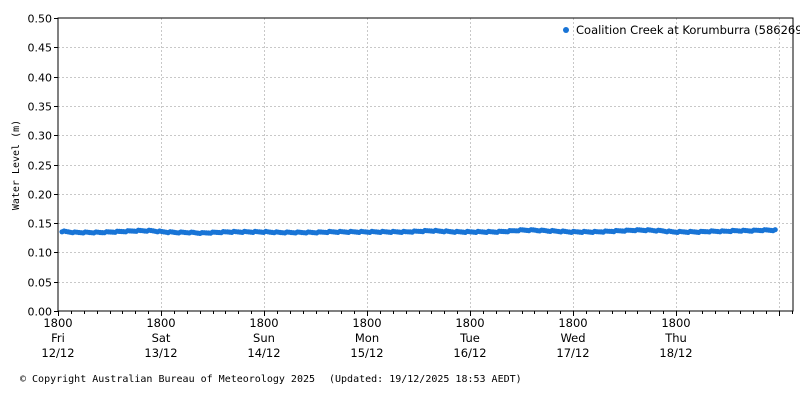  I want to click on y-tick-label: 0.50, so click(40, 19).